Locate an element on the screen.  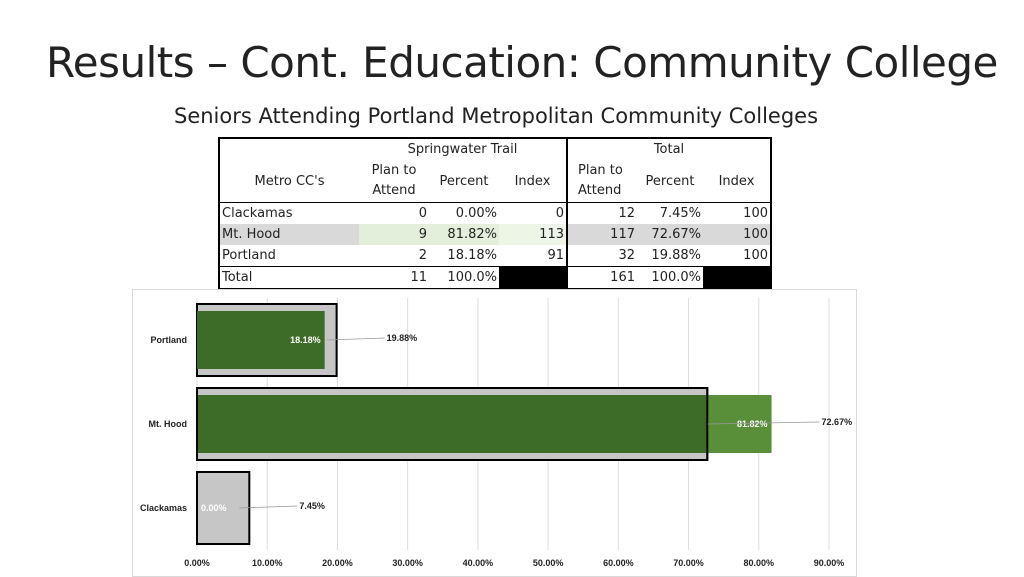
header-total: Total is located at coordinates (669, 148).